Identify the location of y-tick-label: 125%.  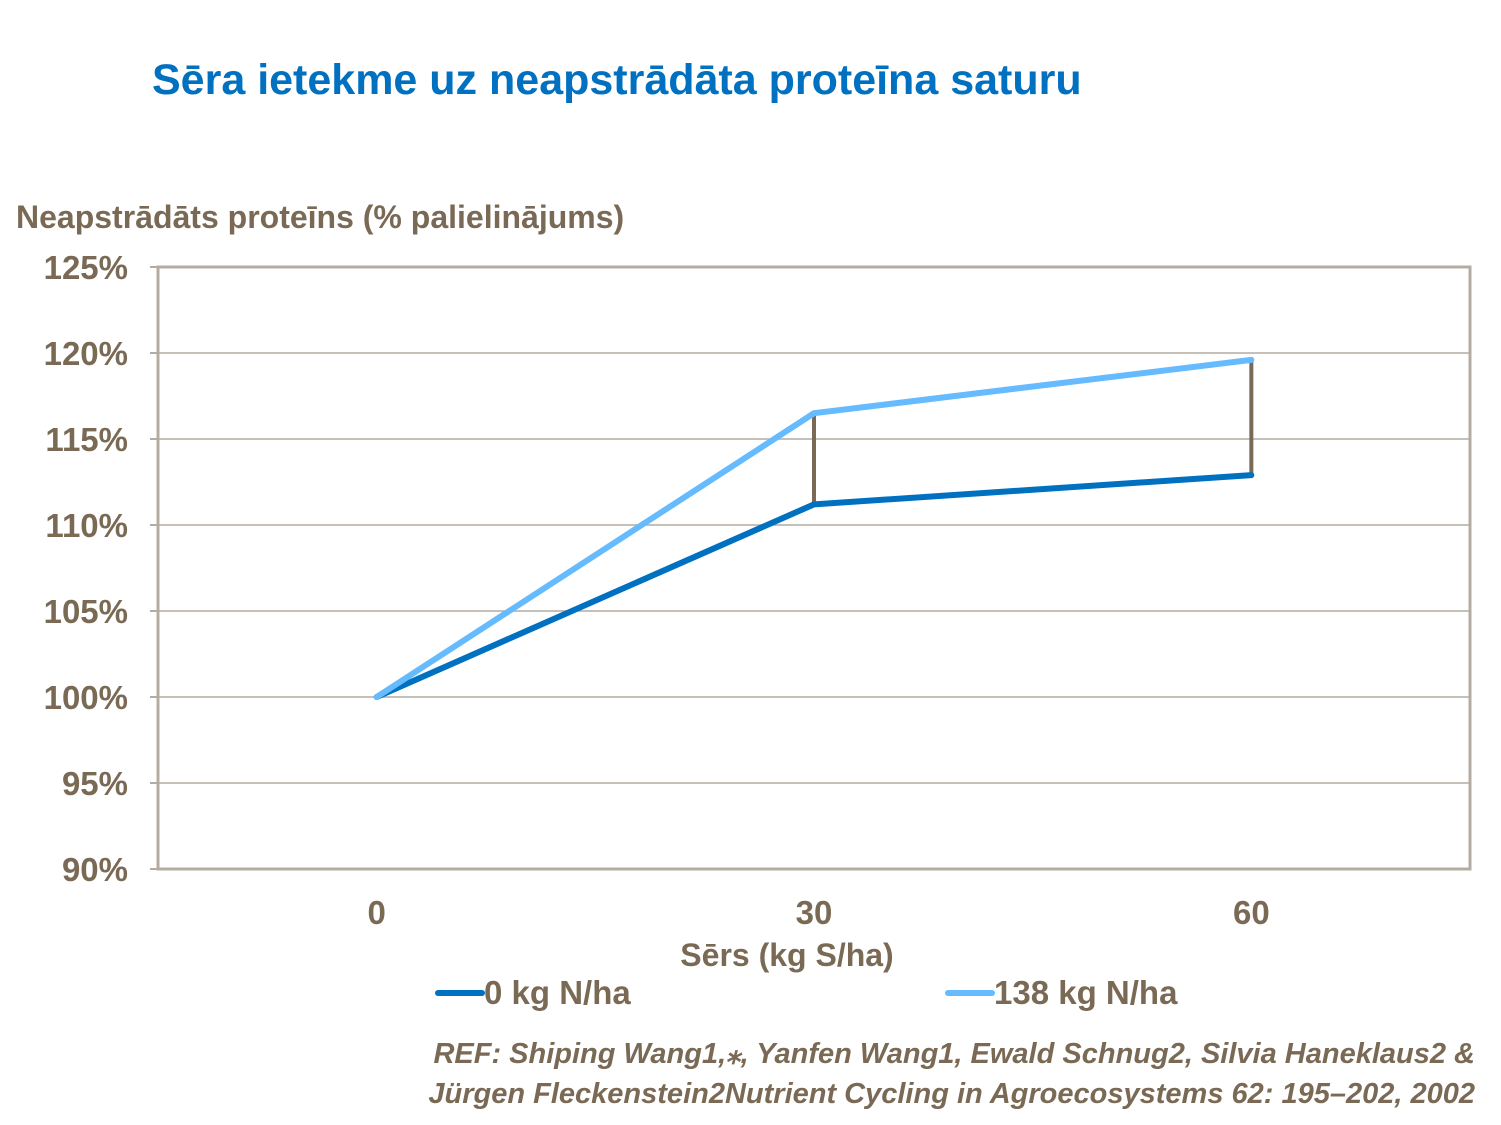
(86, 267).